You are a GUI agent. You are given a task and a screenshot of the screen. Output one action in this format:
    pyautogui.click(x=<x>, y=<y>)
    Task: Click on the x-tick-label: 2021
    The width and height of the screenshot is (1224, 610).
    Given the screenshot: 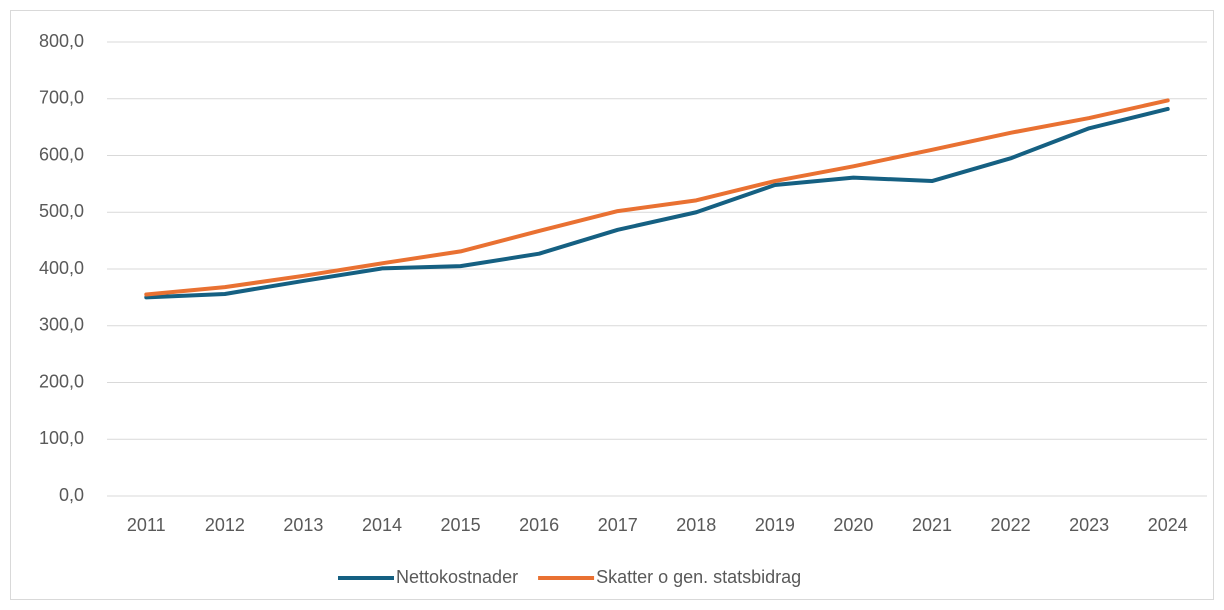 What is the action you would take?
    pyautogui.click(x=932, y=525)
    